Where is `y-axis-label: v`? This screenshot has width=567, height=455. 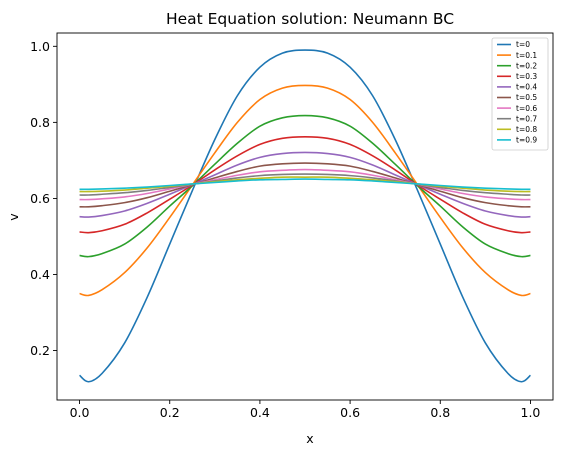
y-axis-label: v is located at coordinates (13, 217).